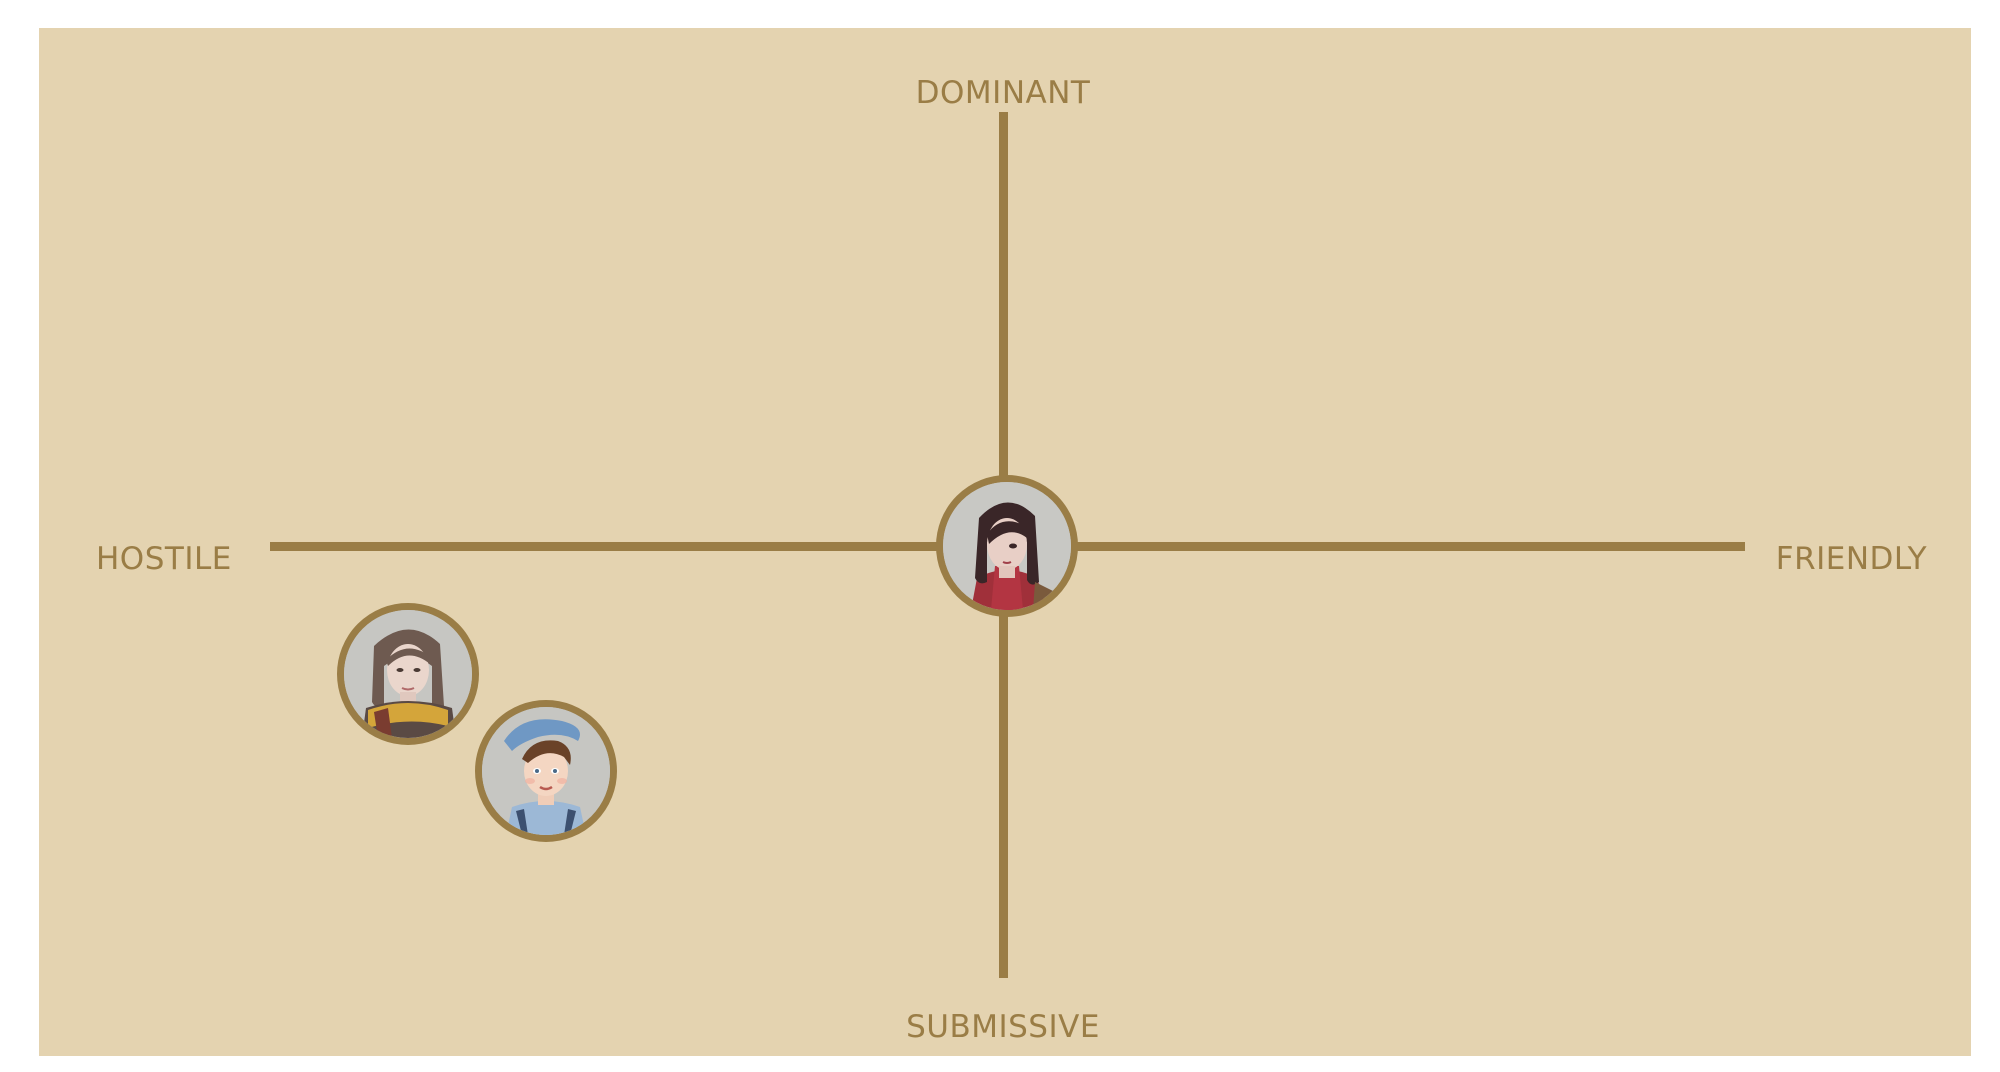 This screenshot has width=2000, height=1072. What do you see at coordinates (604, 546) in the screenshot?
I see `horizontal-axis-left` at bounding box center [604, 546].